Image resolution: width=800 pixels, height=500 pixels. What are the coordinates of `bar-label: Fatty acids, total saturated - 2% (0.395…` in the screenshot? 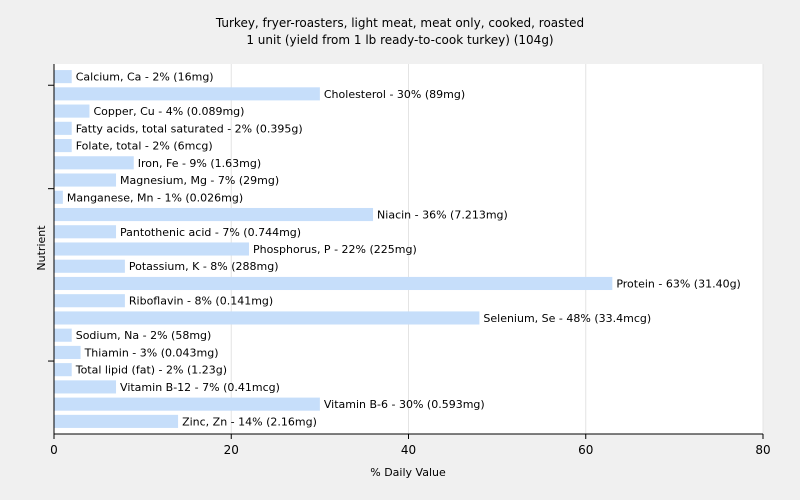 It's located at (189, 128).